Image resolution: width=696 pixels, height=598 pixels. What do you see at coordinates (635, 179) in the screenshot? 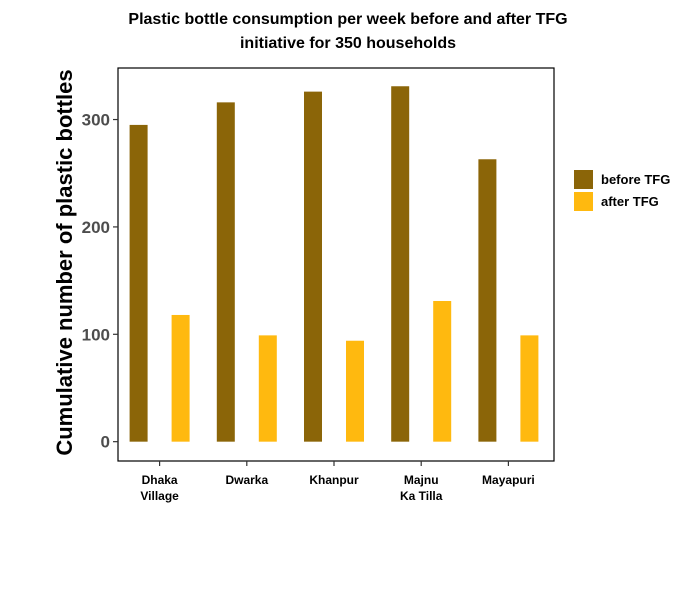
I see `legend-label: before TFG` at bounding box center [635, 179].